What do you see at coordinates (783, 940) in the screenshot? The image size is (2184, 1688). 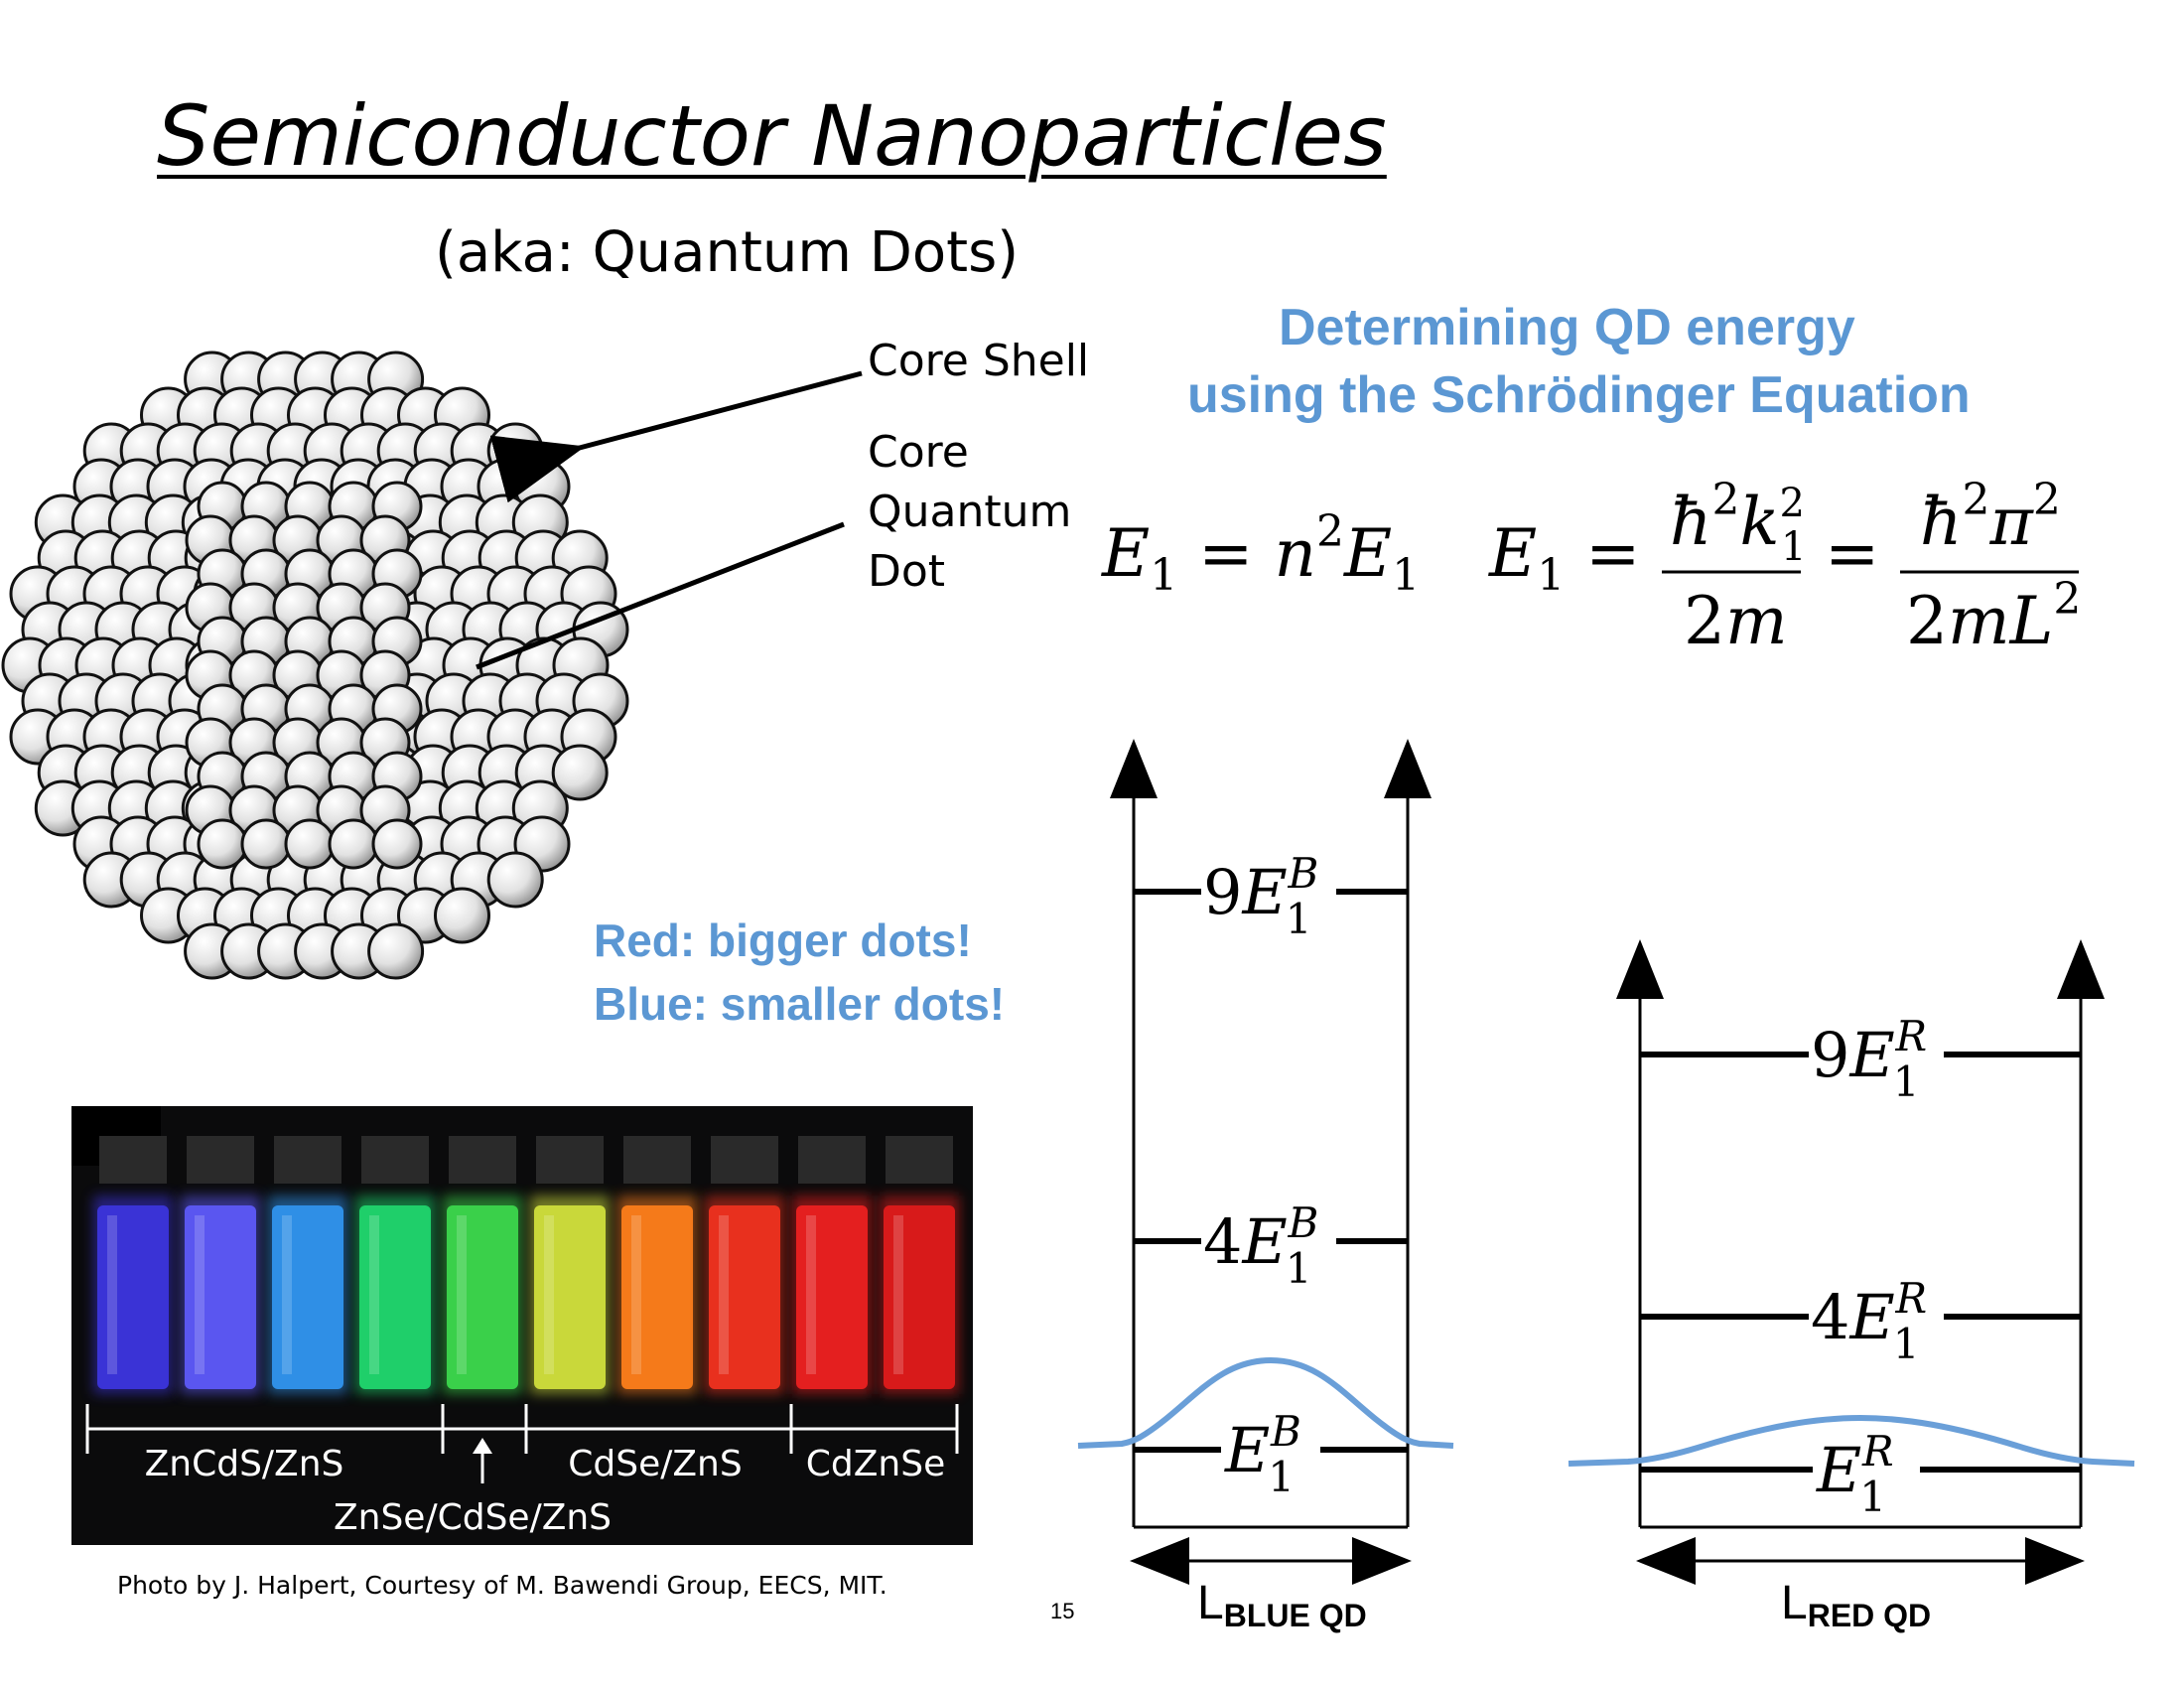 I see `red-note: Red: bigger dots!` at bounding box center [783, 940].